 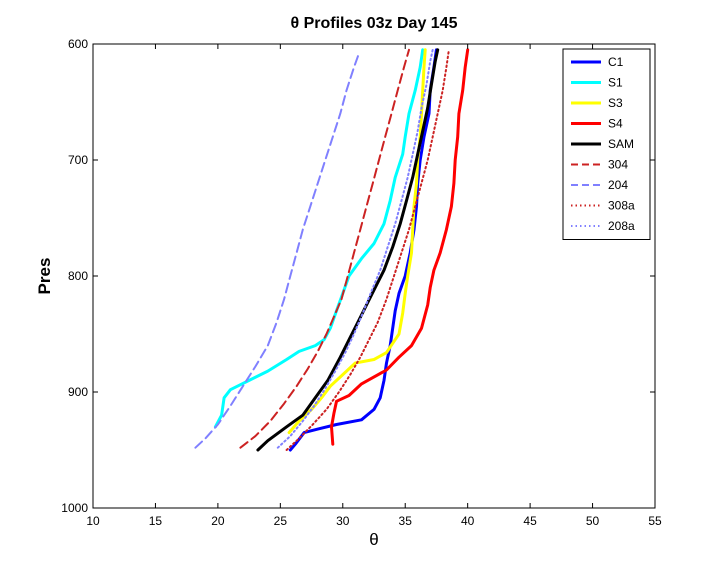 What do you see at coordinates (616, 62) in the screenshot?
I see `legend-label-C1: C1` at bounding box center [616, 62].